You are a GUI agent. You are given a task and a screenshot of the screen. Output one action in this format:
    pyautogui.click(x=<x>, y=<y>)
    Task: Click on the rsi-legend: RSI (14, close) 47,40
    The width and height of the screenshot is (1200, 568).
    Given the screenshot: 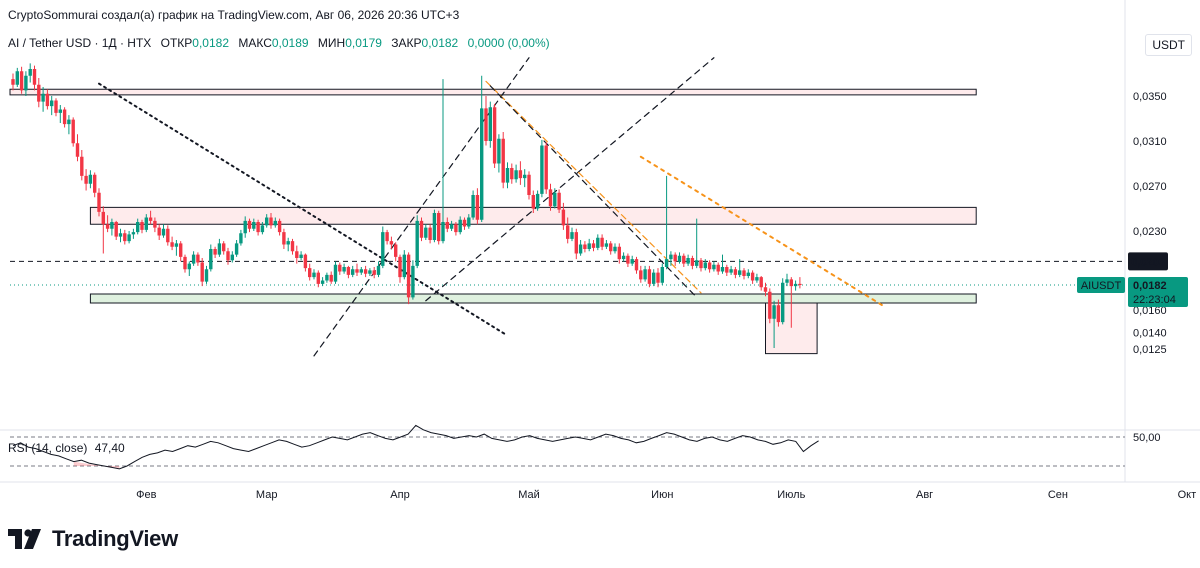 What is the action you would take?
    pyautogui.click(x=66, y=448)
    